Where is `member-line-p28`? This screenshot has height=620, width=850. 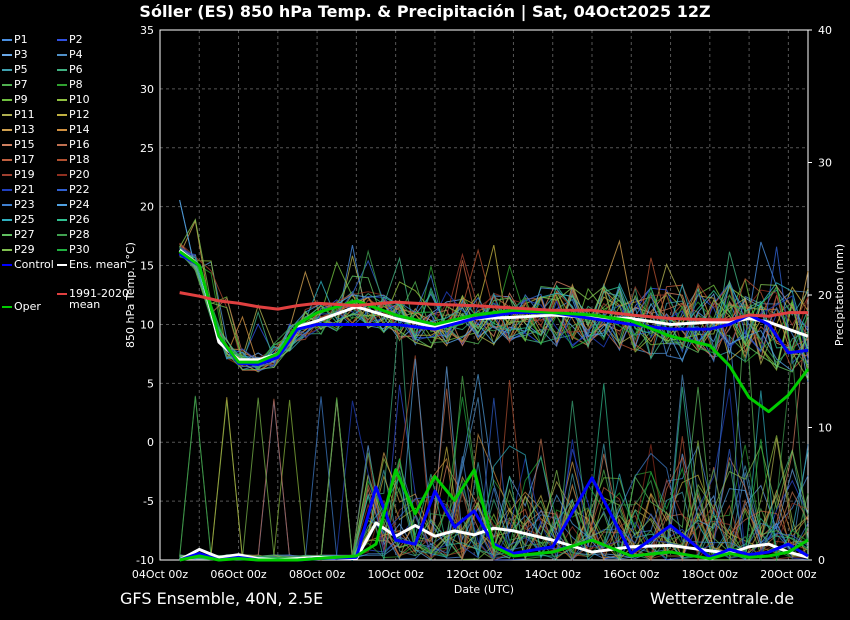
member-line-p28 is located at coordinates (494, 309).